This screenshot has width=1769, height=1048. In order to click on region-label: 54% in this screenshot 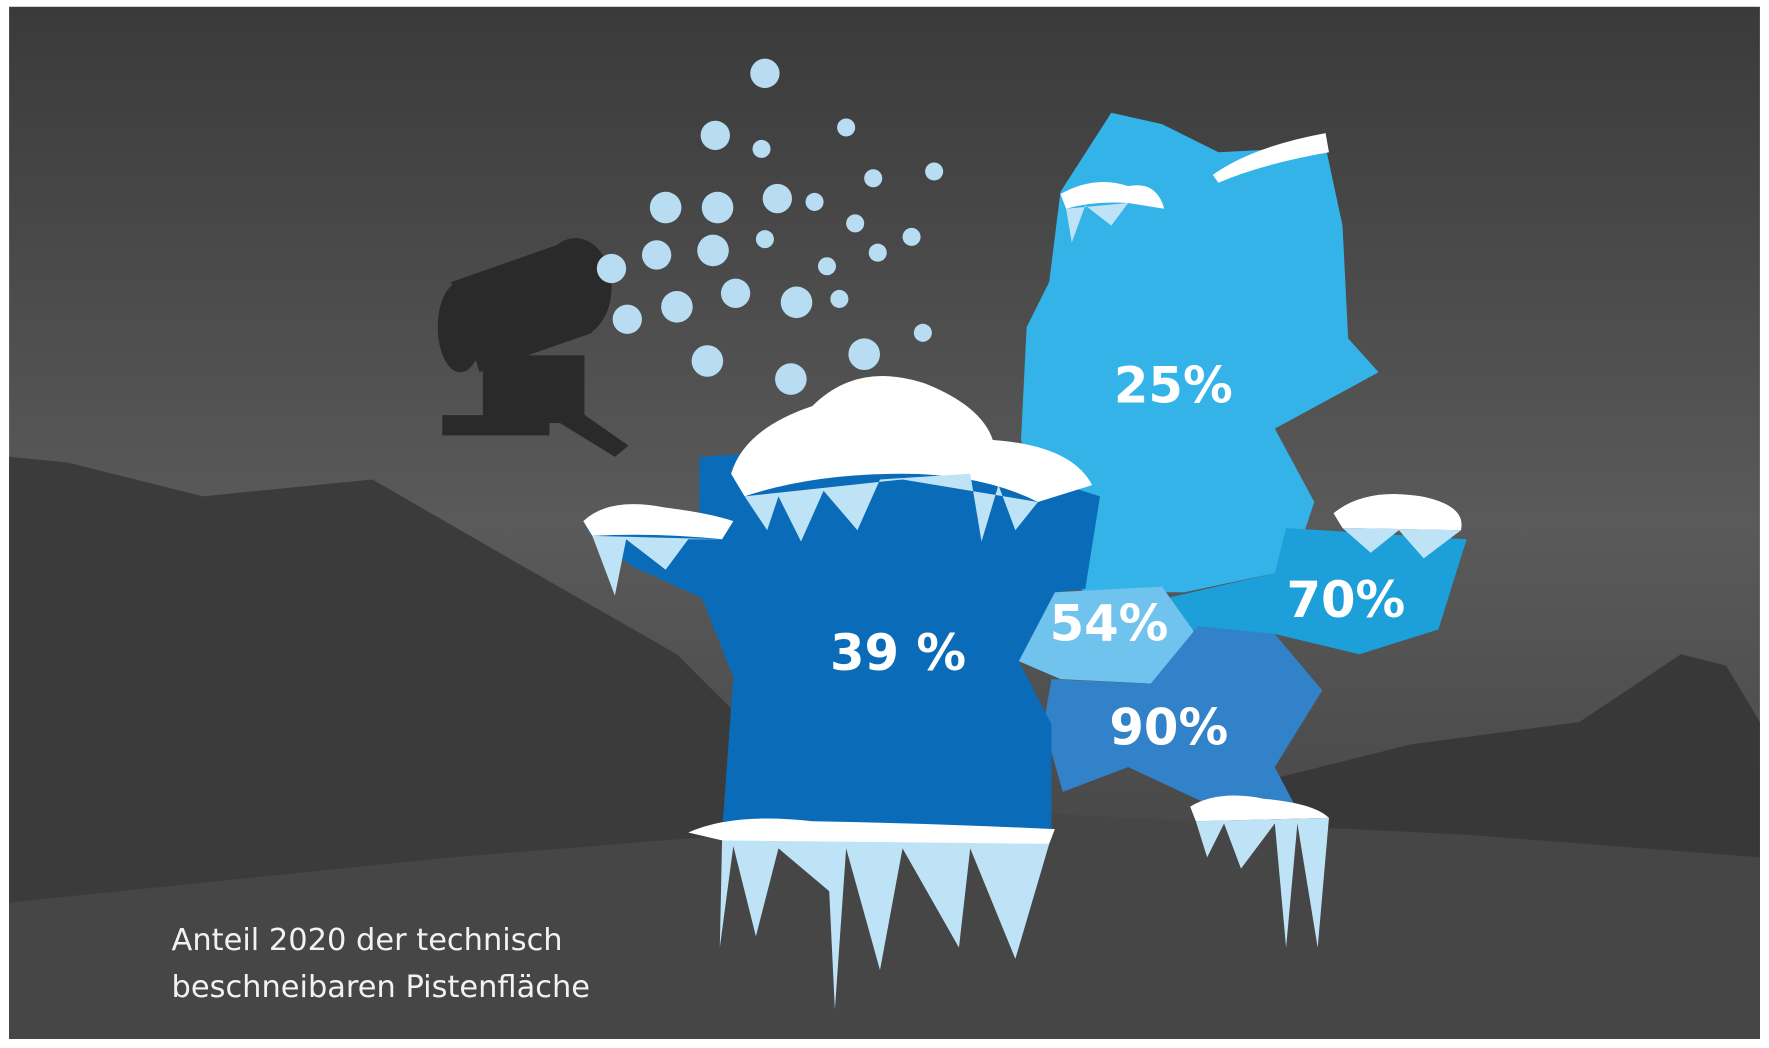, I will do `click(1109, 624)`.